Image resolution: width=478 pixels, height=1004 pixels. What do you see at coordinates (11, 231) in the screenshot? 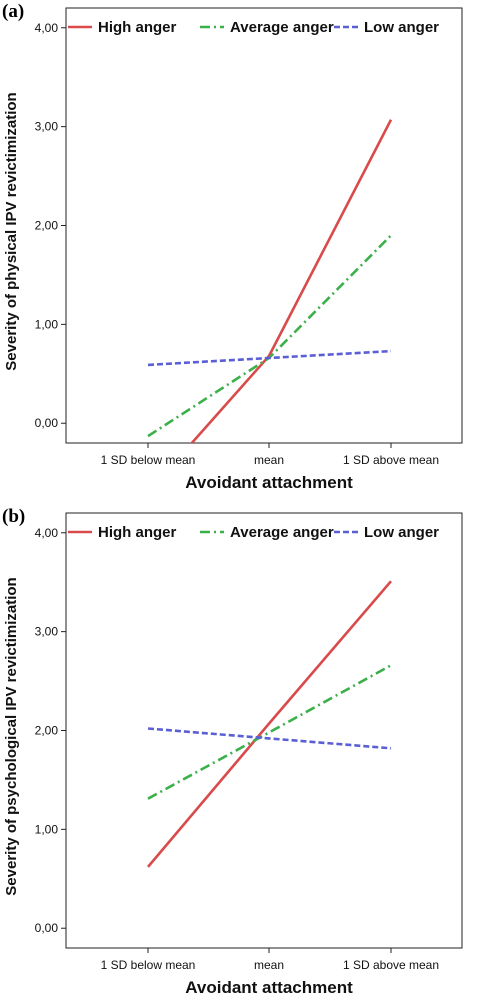
I see `y-axis-title: Severity of physical IPV revictimization` at bounding box center [11, 231].